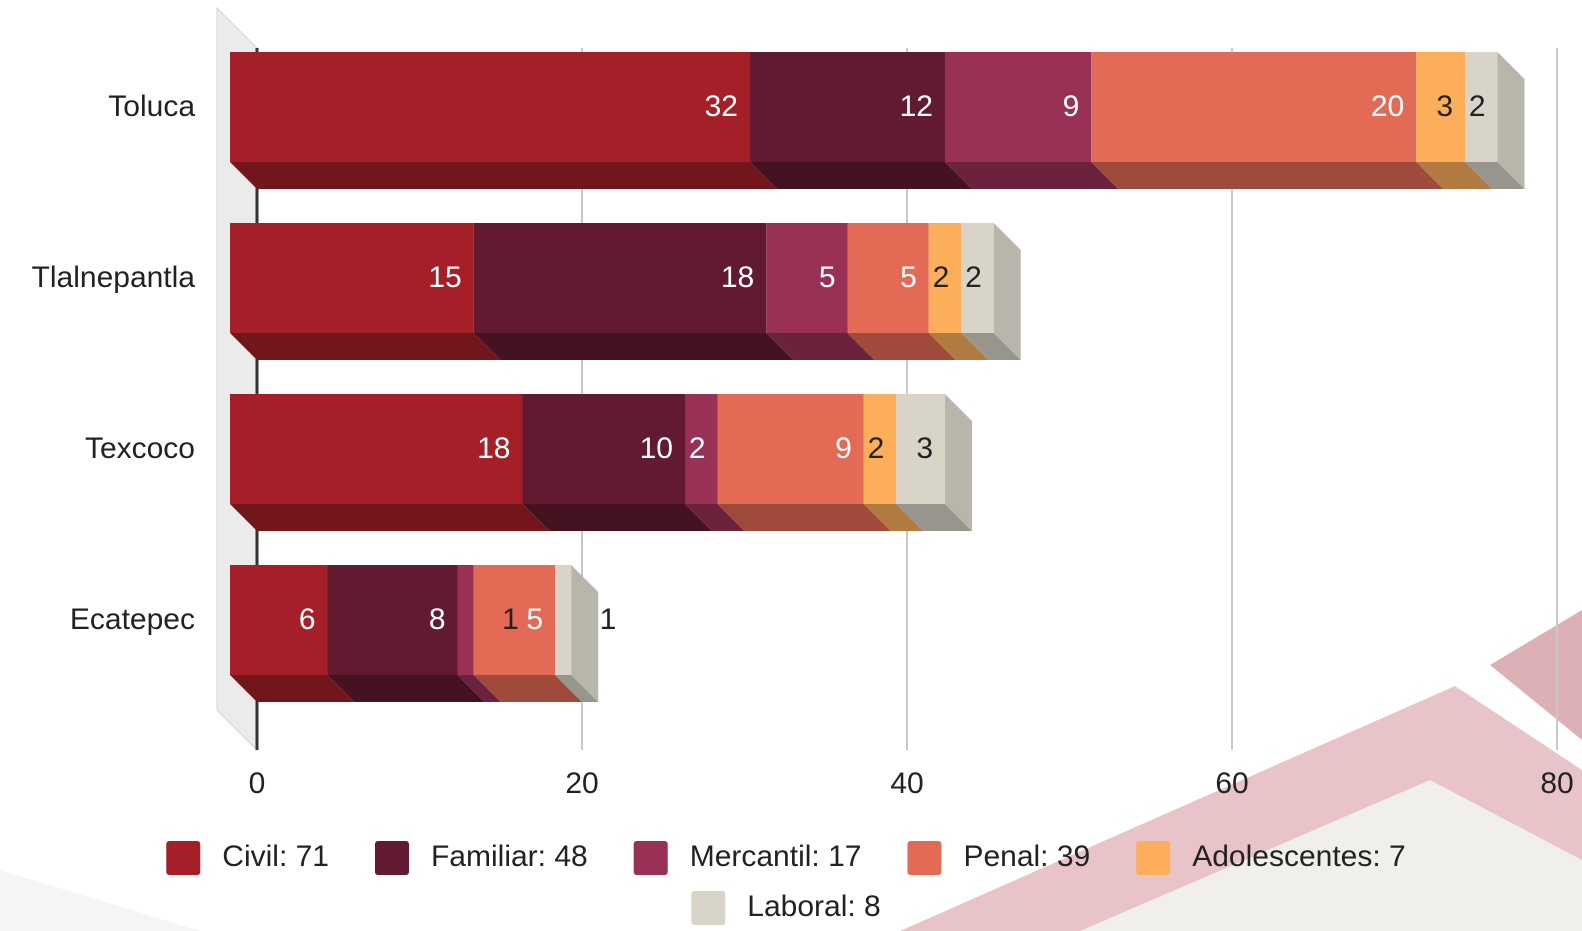  I want to click on data-label: 12, so click(916, 106).